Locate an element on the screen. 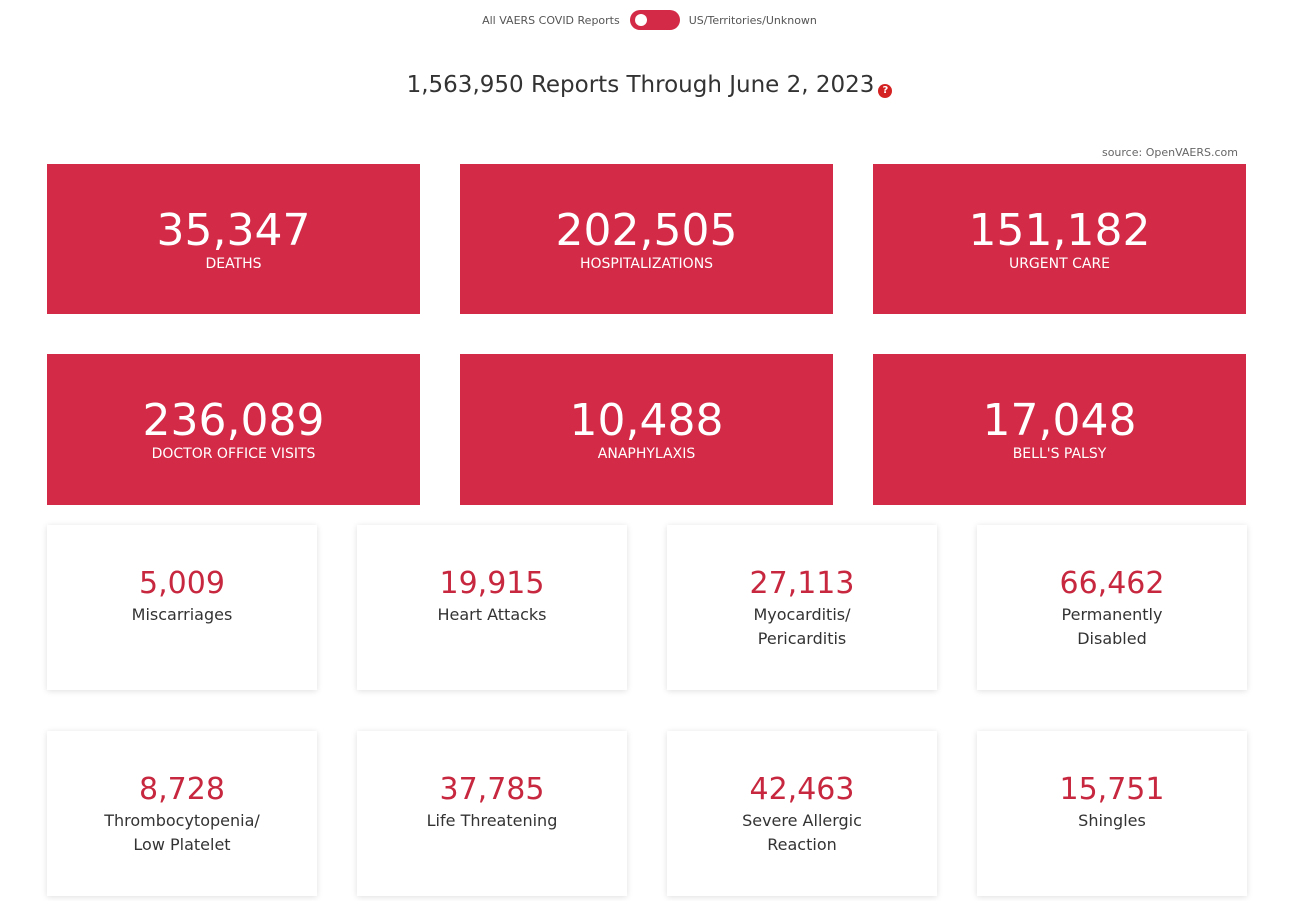  stat-label: DOCTOR OFFICE VISITS is located at coordinates (233, 454).